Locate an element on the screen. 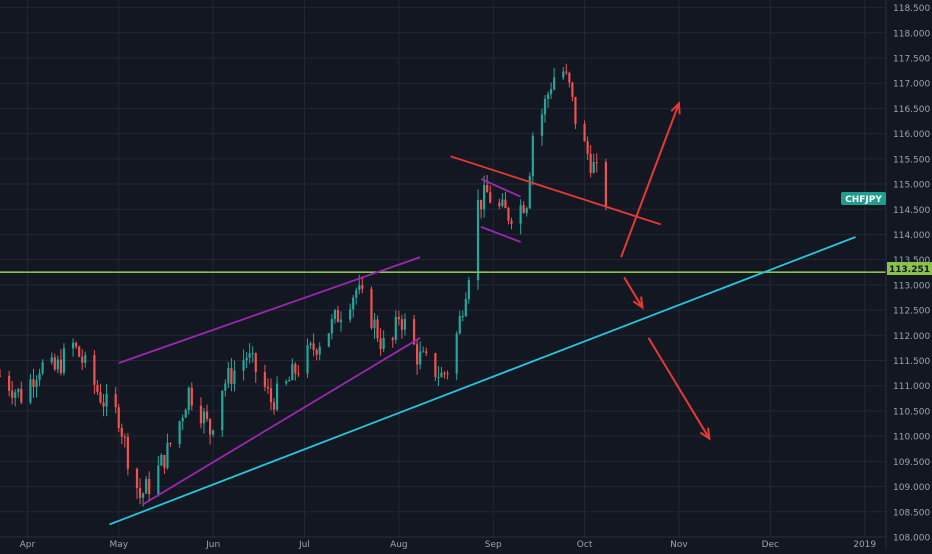 This screenshot has height=554, width=932. arrow-head is located at coordinates (675, 108).